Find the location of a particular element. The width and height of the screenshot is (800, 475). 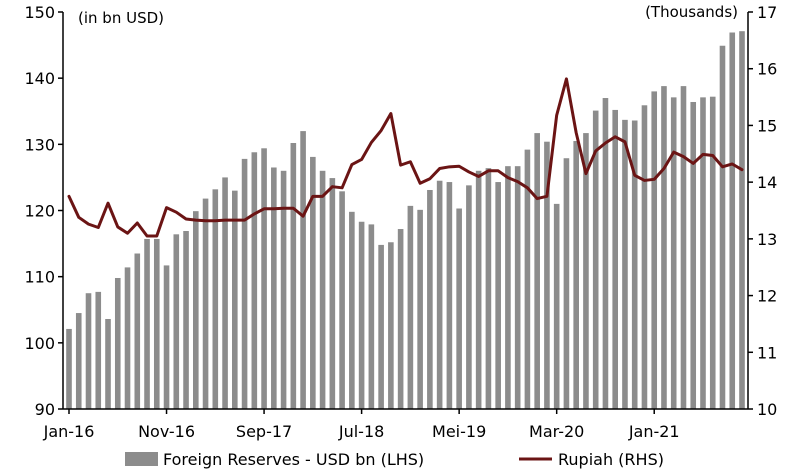

left-tick-label: 90 is located at coordinates (45, 409).